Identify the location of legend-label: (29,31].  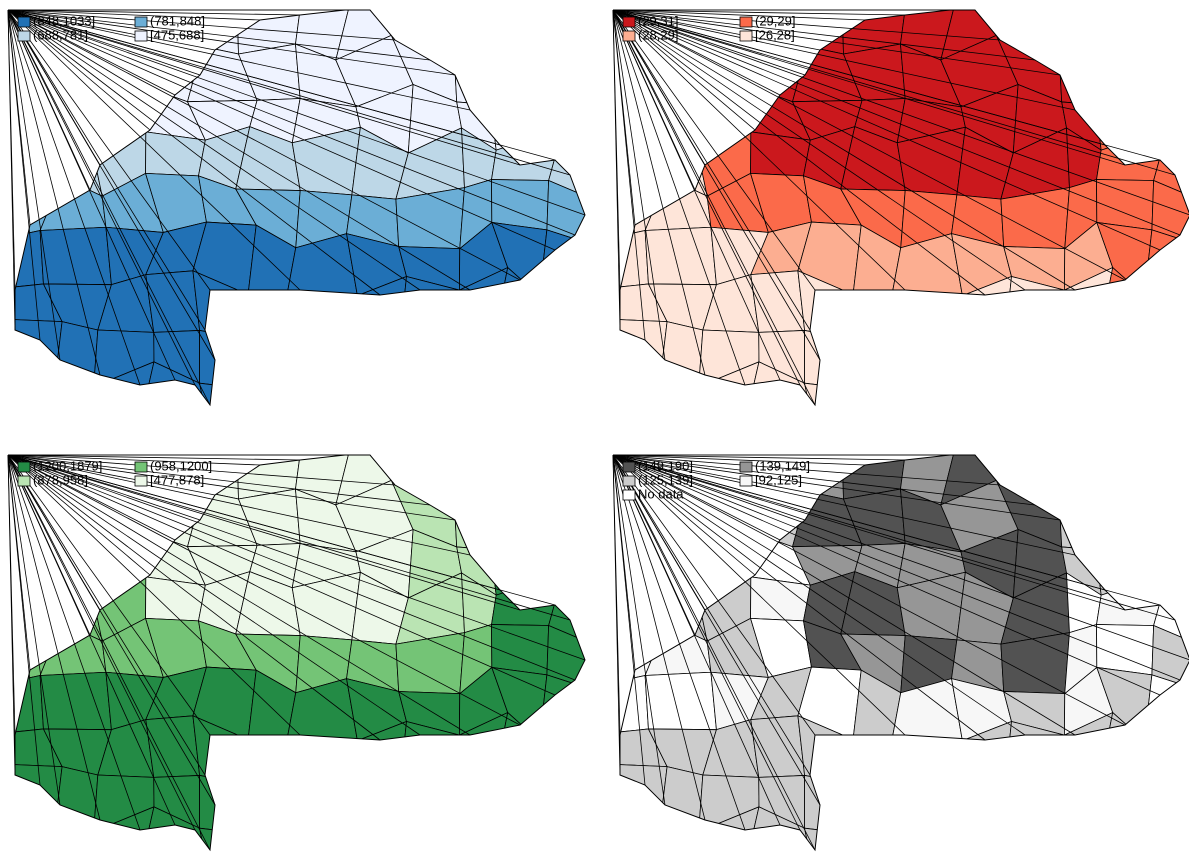
(658, 20).